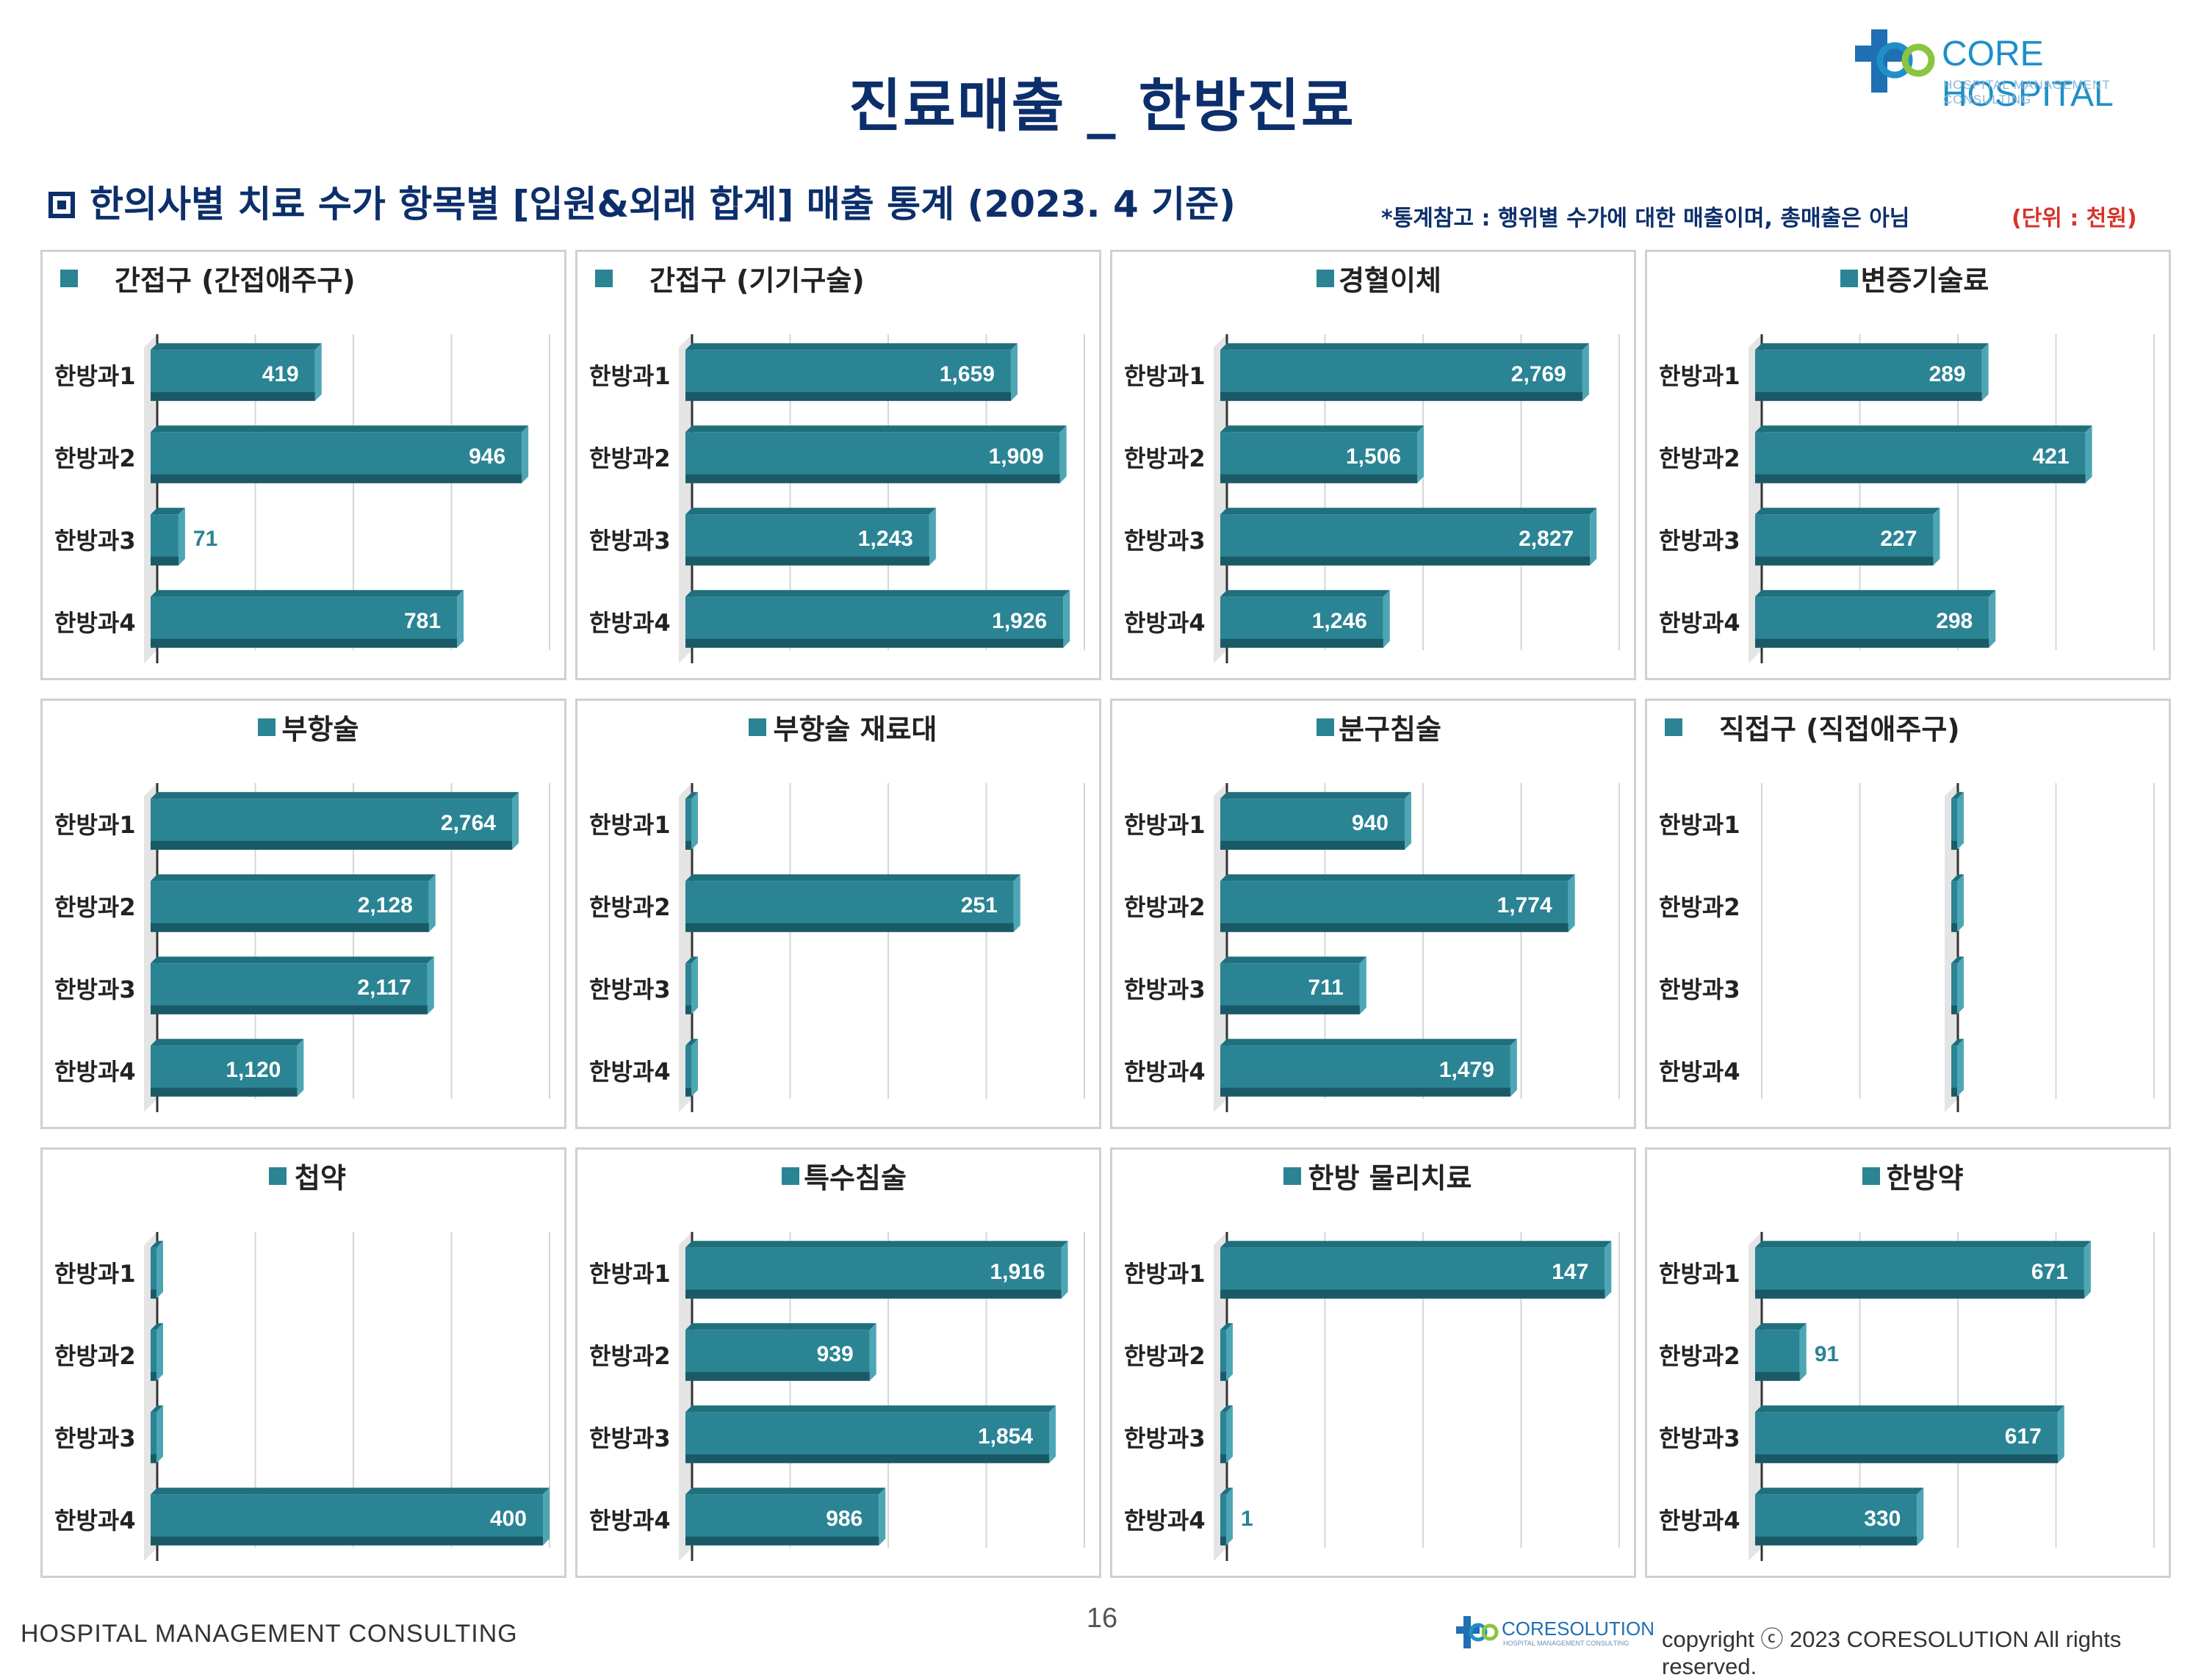 The width and height of the screenshot is (2204, 1680). I want to click on data-label: 1,916, so click(1018, 1272).